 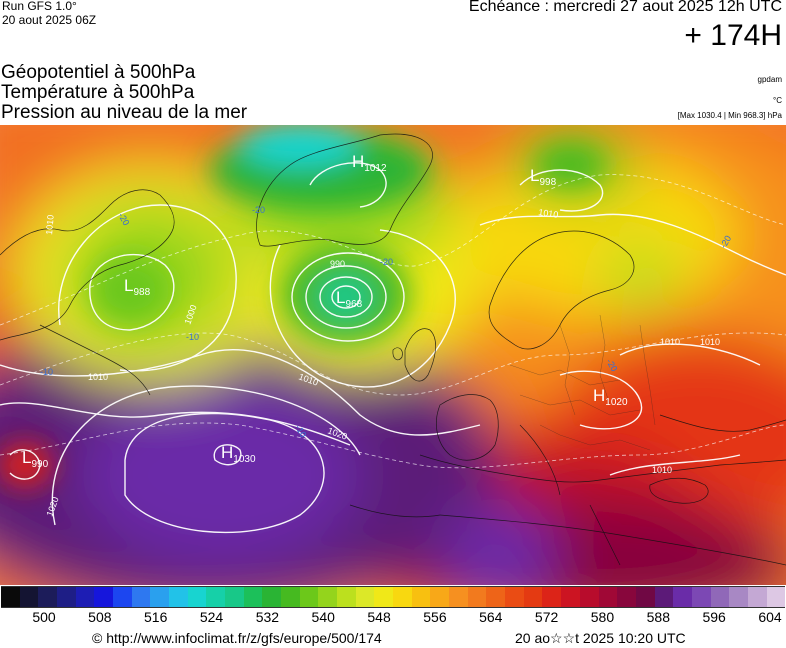 What do you see at coordinates (211, 617) in the screenshot?
I see `colorbar-tick-label: 524` at bounding box center [211, 617].